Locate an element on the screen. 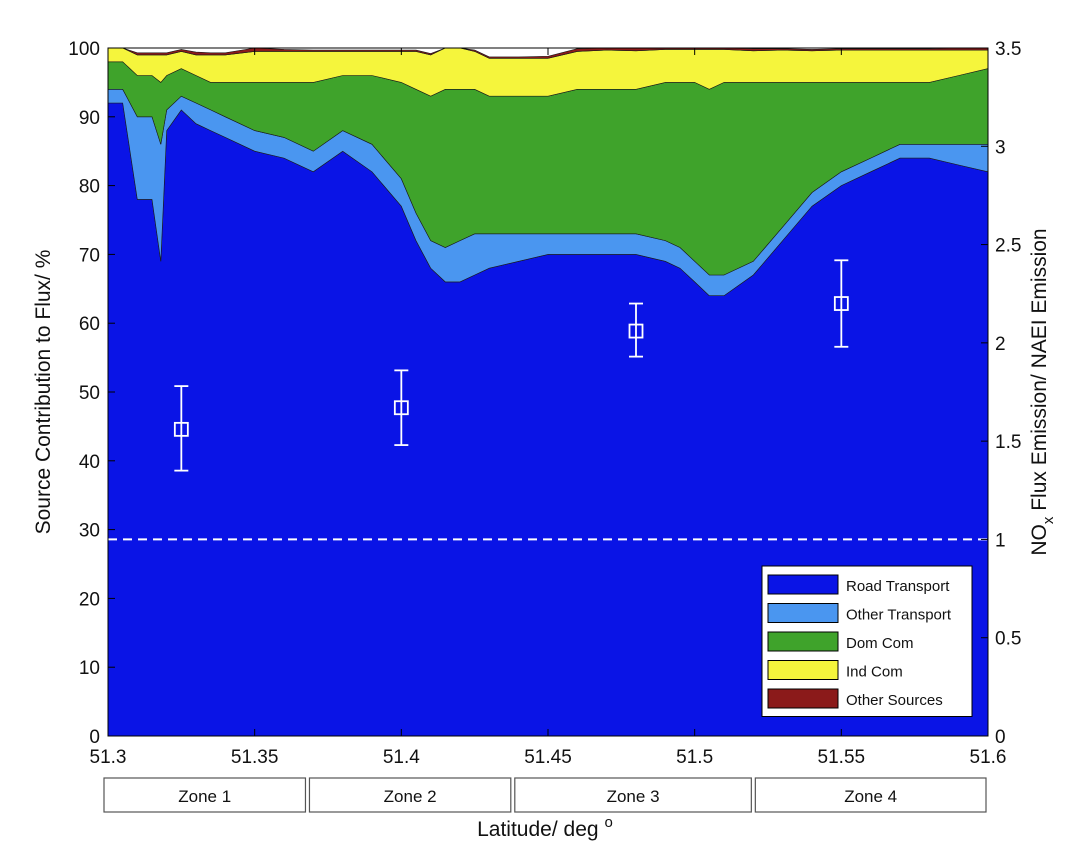 The width and height of the screenshot is (1082, 858). legend-swatch-ind-com is located at coordinates (803, 670).